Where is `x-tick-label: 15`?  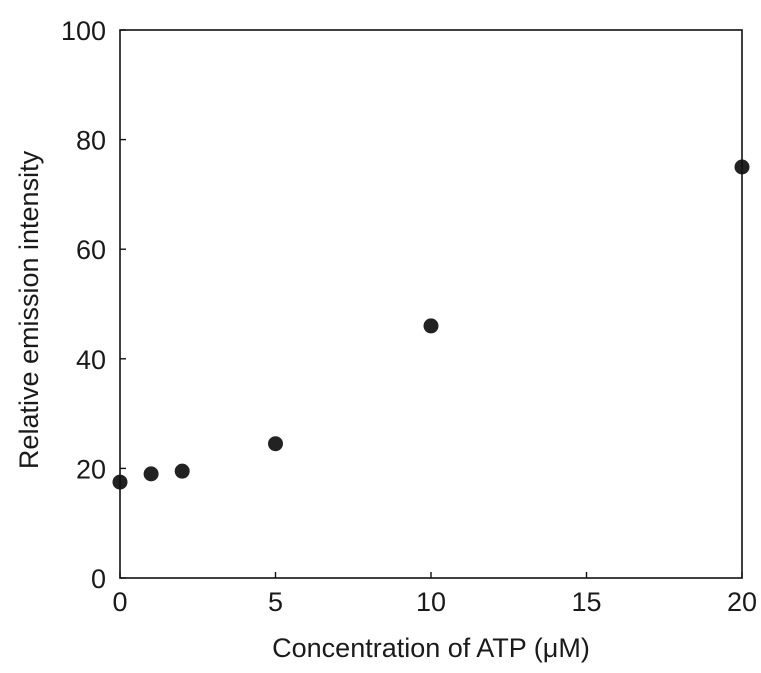 x-tick-label: 15 is located at coordinates (586, 602).